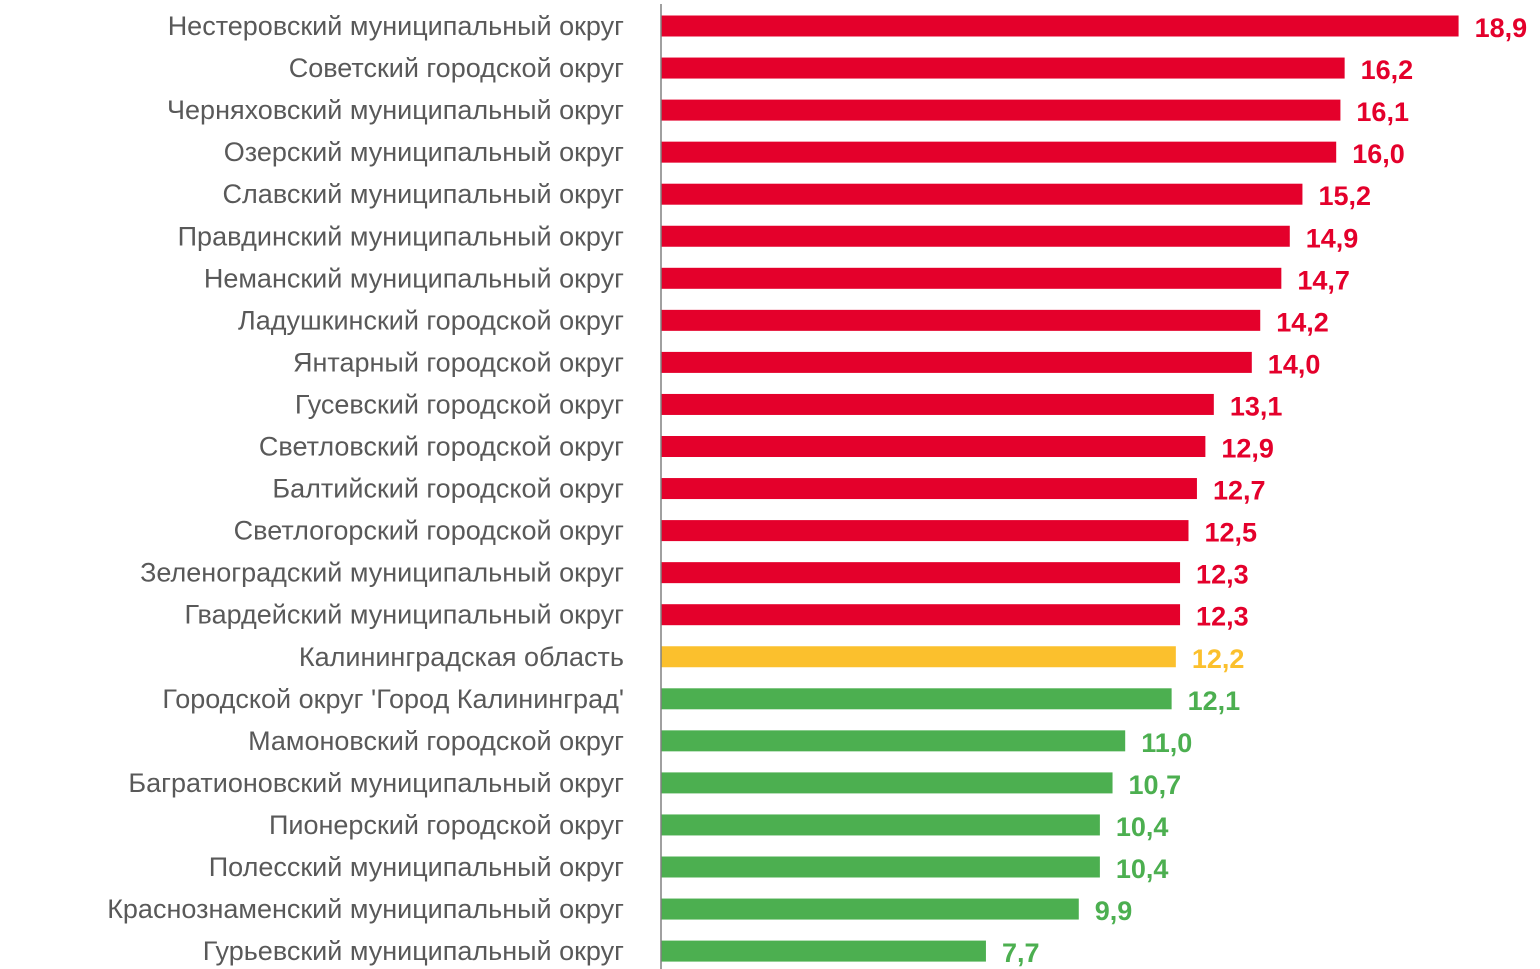  Describe the element at coordinates (1155, 785) in the screenshot. I see `value-label: 10,7` at that location.